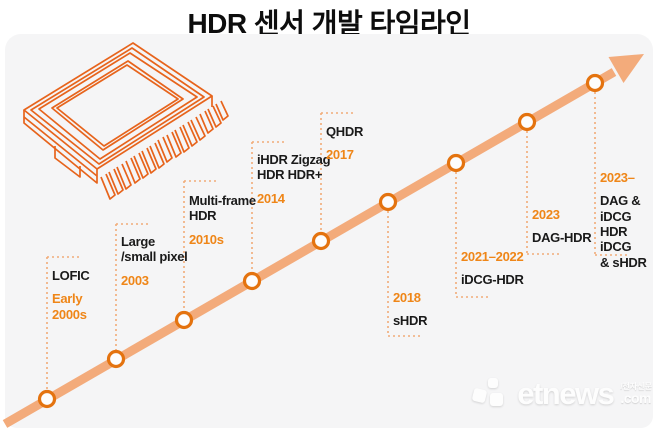 This screenshot has width=658, height=428. I want to click on milestone-year: 2018, so click(407, 297).